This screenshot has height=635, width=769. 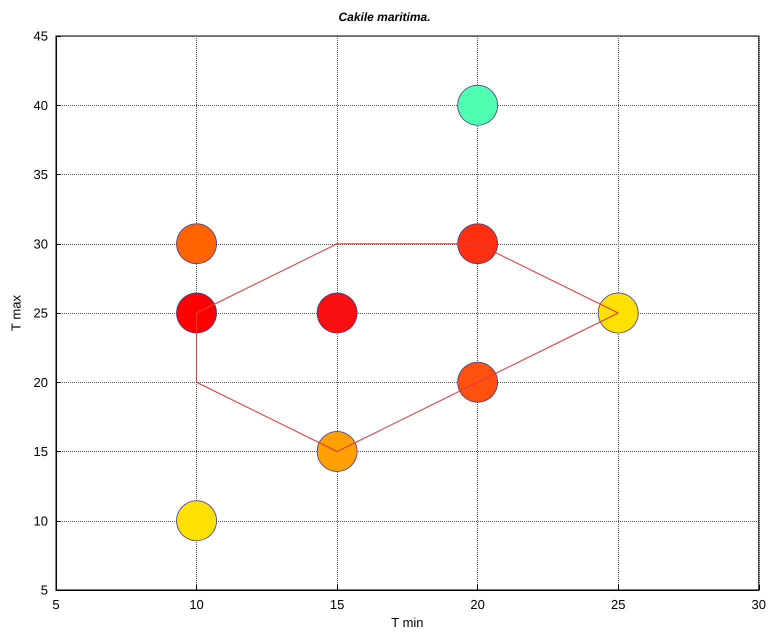 I want to click on y-tick-label: 30, so click(x=41, y=244).